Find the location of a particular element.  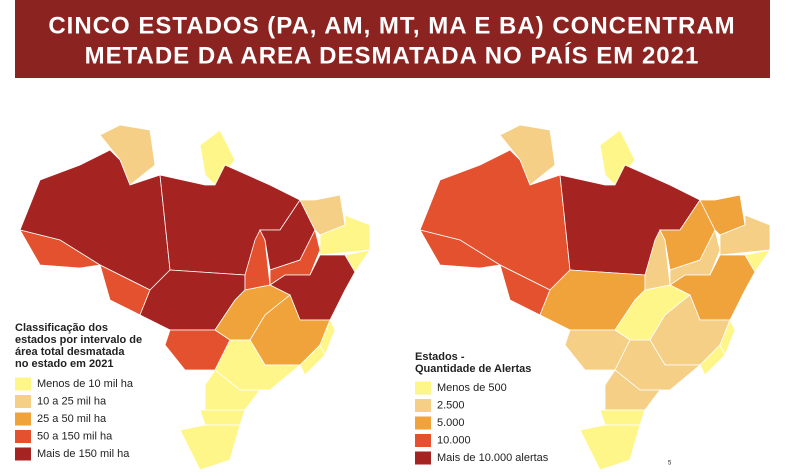

title-line: METADE DA AREA DESMATADA NO PAÍS EM 2021 is located at coordinates (392, 55).